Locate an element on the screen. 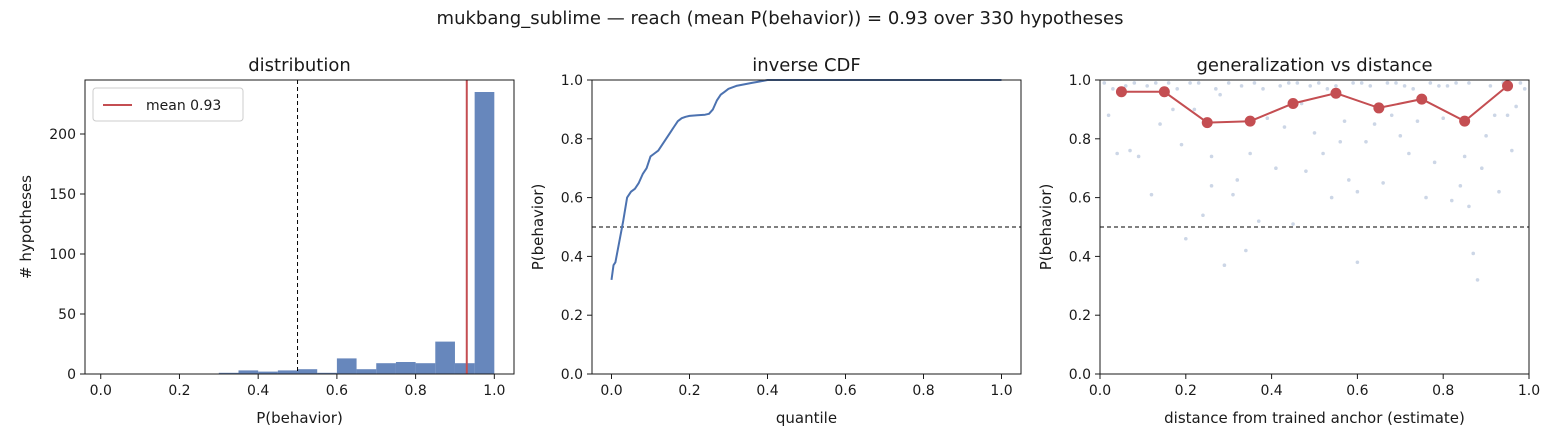 The width and height of the screenshot is (1560, 444). y-tick-label: 0 is located at coordinates (71, 375).